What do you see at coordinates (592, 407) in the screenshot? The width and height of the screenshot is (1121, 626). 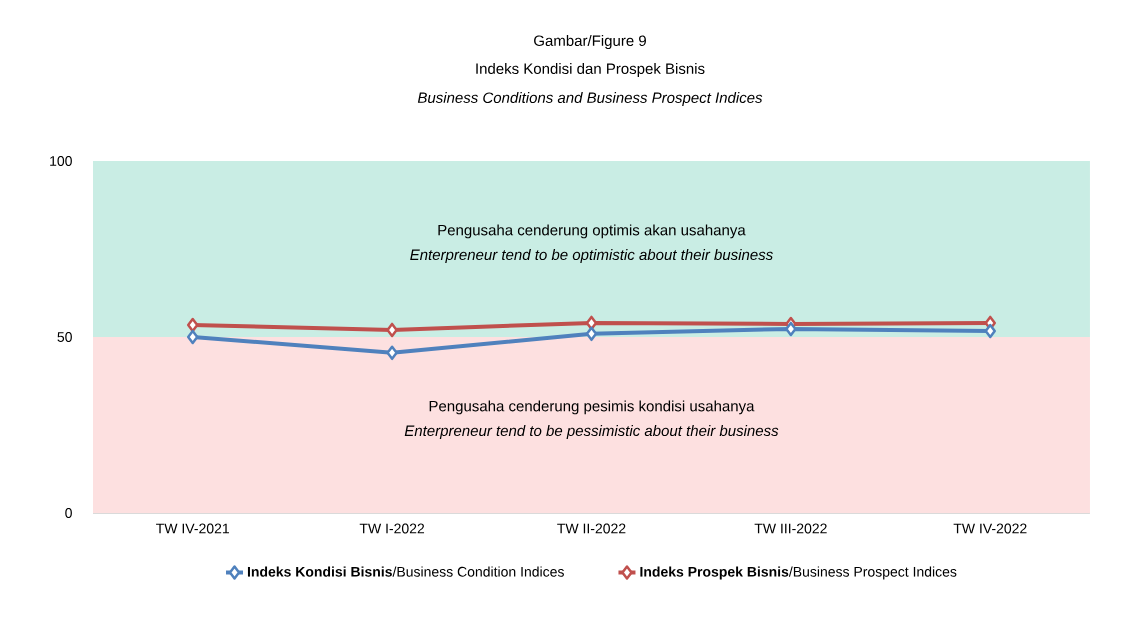 I see `band-label: Pengusaha cenderung pesimis kondisi usahanya` at bounding box center [592, 407].